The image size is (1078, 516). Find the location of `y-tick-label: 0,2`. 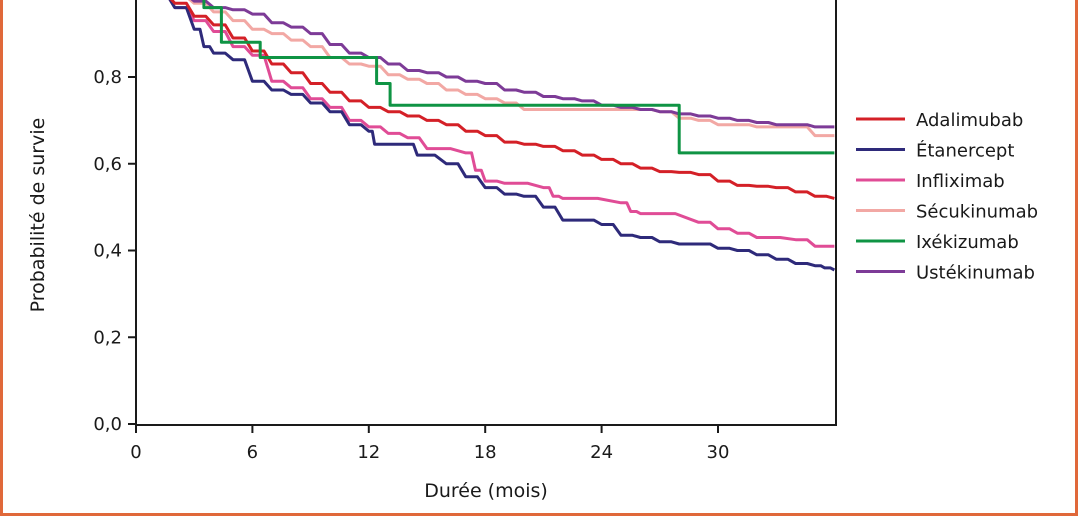

y-tick-label: 0,2 is located at coordinates (107, 337).